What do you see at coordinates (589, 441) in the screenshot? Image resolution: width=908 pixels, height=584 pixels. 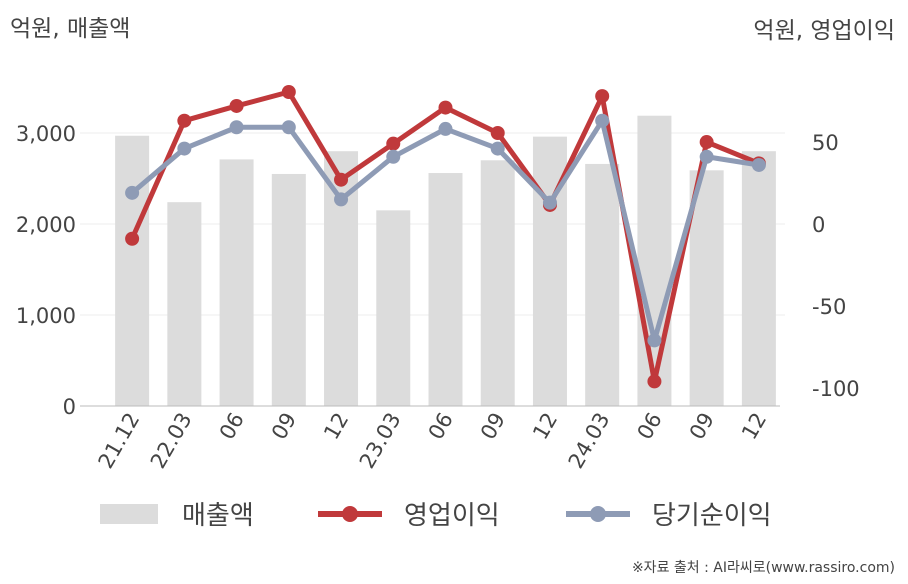 I see `x-tick-label: 24.03` at bounding box center [589, 441].